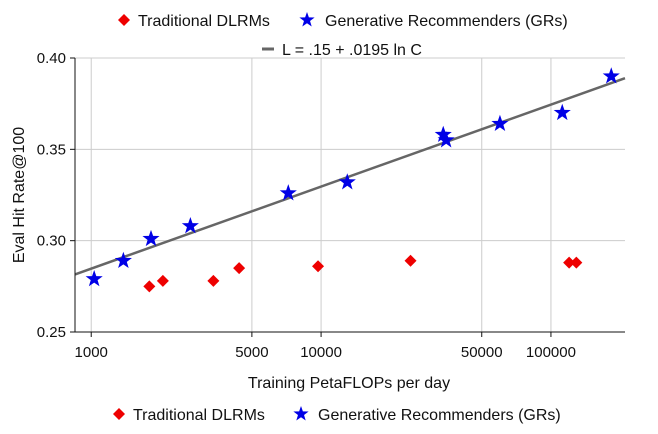  Describe the element at coordinates (307, 19) in the screenshot. I see `legend-top-gr-marker` at that location.